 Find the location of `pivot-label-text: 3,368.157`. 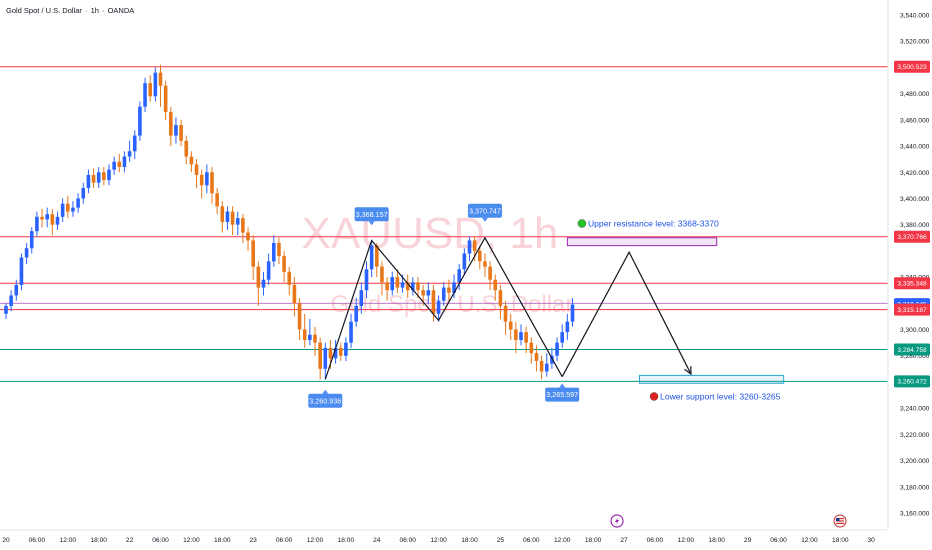

pivot-label-text: 3,368.157 is located at coordinates (372, 214).